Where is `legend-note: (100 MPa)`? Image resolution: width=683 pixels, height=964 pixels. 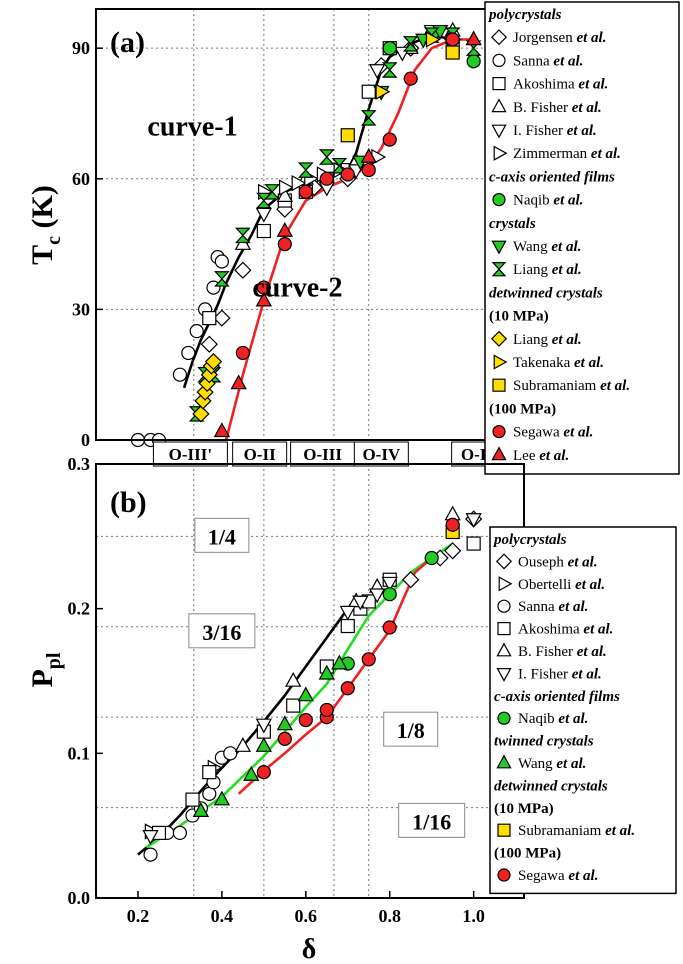
legend-note: (100 MPa) is located at coordinates (522, 409).